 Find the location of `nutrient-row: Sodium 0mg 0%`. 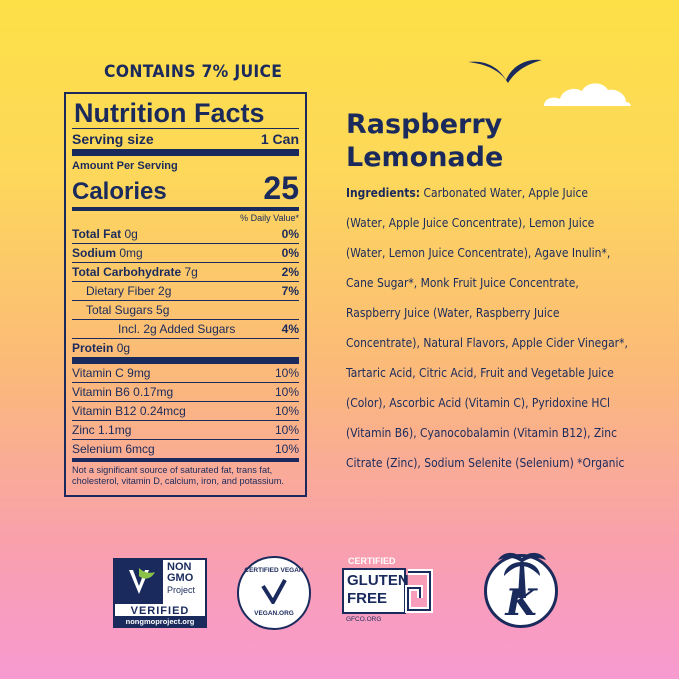

nutrient-row: Sodium 0mg 0% is located at coordinates (185, 253).